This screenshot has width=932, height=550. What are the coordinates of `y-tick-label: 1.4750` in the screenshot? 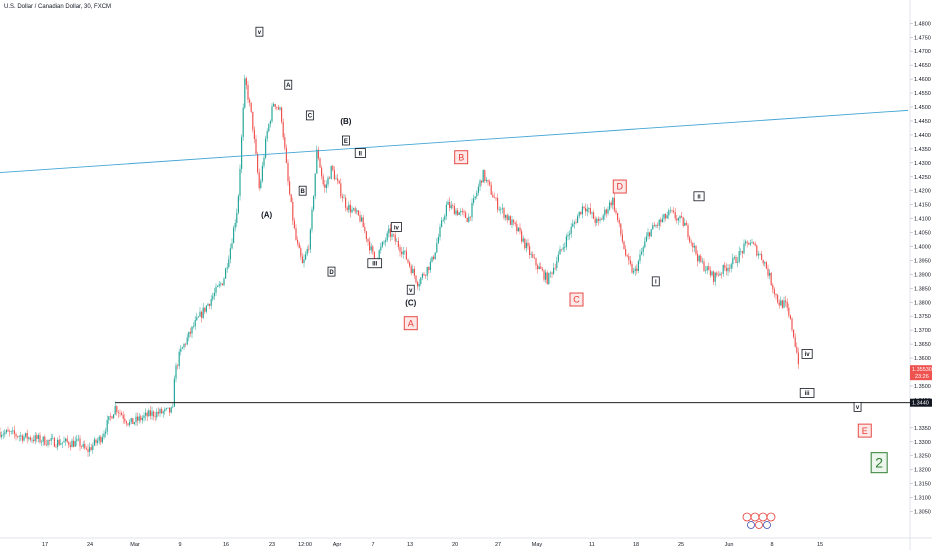 It's located at (922, 38).